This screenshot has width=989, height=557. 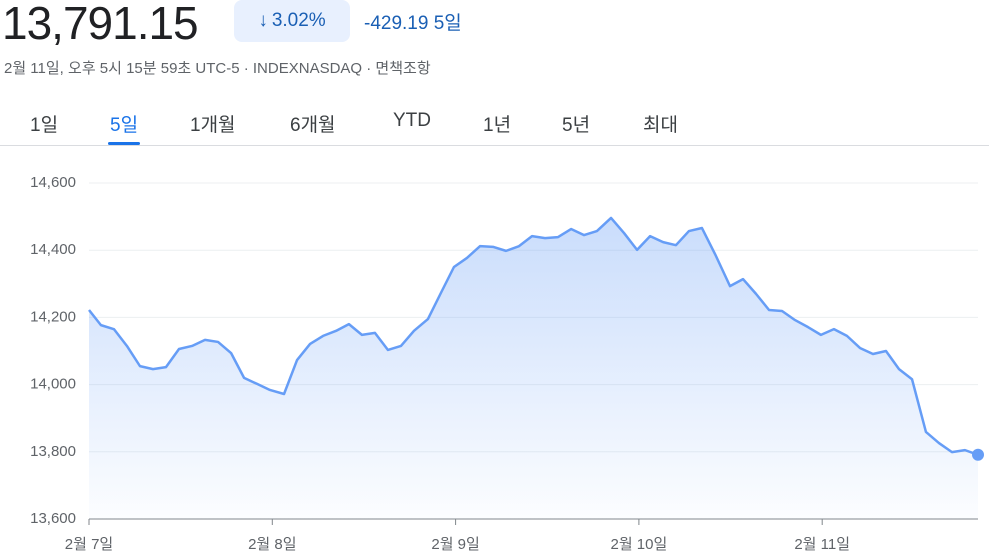 What do you see at coordinates (638, 544) in the screenshot?
I see `x-tick-label: 2월 10일` at bounding box center [638, 544].